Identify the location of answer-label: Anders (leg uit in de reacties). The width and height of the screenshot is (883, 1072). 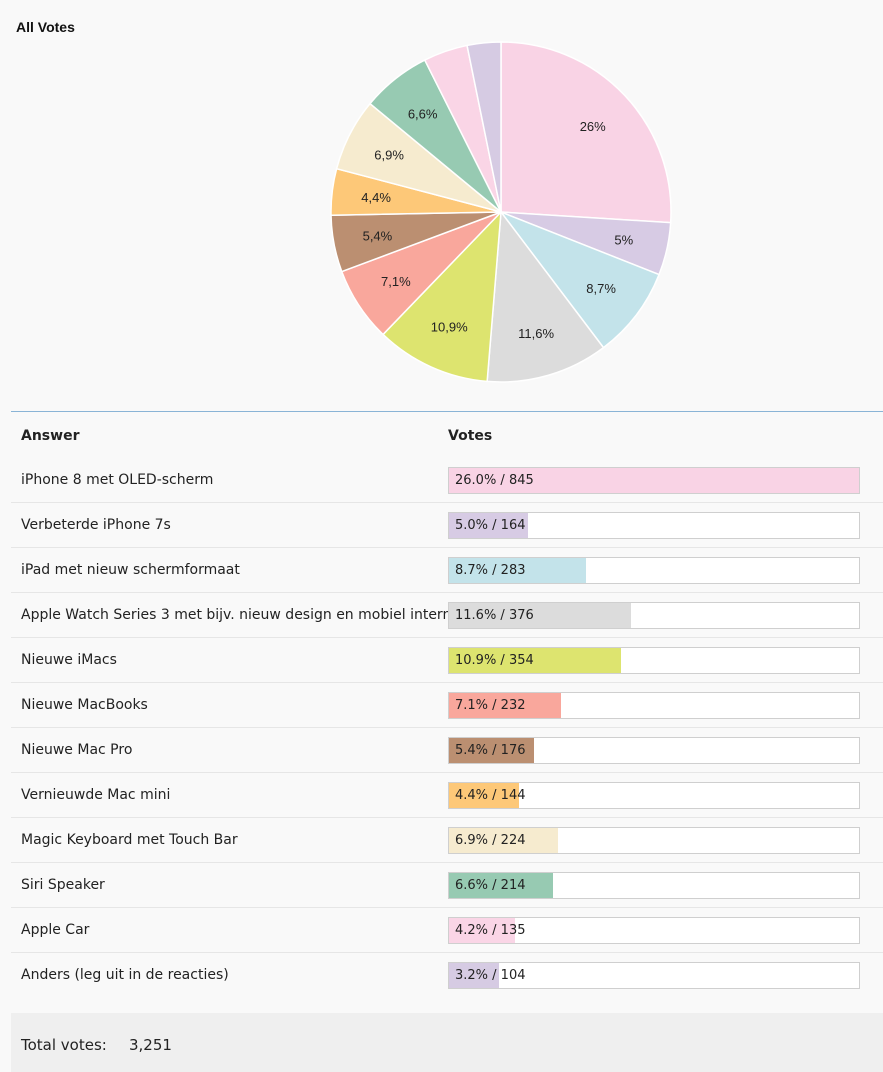
(125, 975).